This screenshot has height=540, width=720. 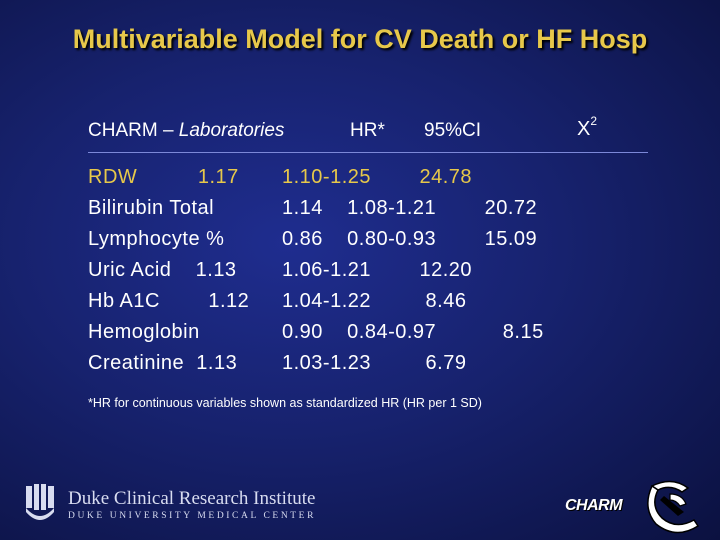 I want to click on row-creatinine-label: Creatinine 1.13, so click(x=163, y=363).